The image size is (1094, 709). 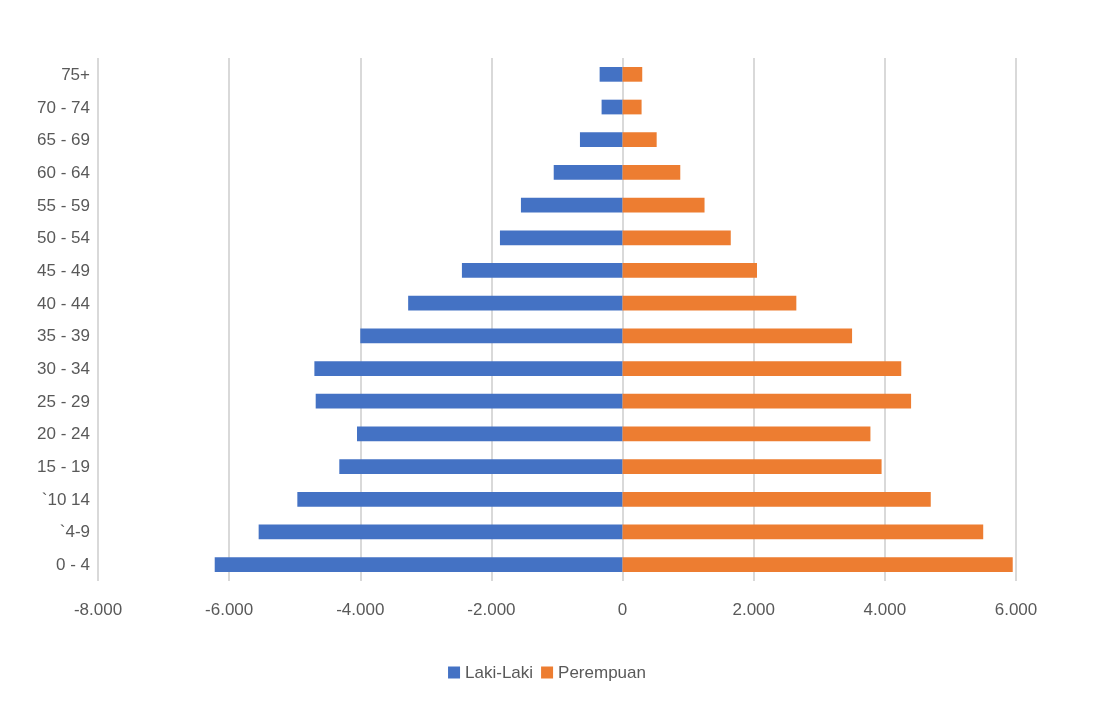 I want to click on y-tick-label: `10 14, so click(x=65, y=499).